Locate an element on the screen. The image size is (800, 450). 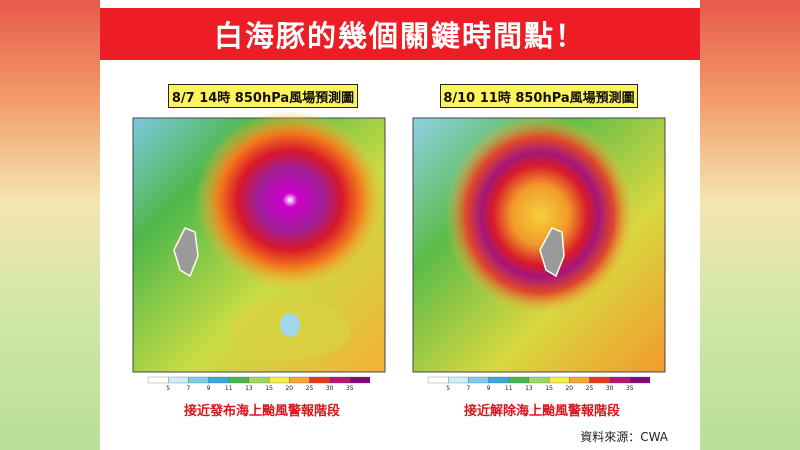
title-banner: 白海豚的幾個關鍵時間點！ is located at coordinates (400, 34).